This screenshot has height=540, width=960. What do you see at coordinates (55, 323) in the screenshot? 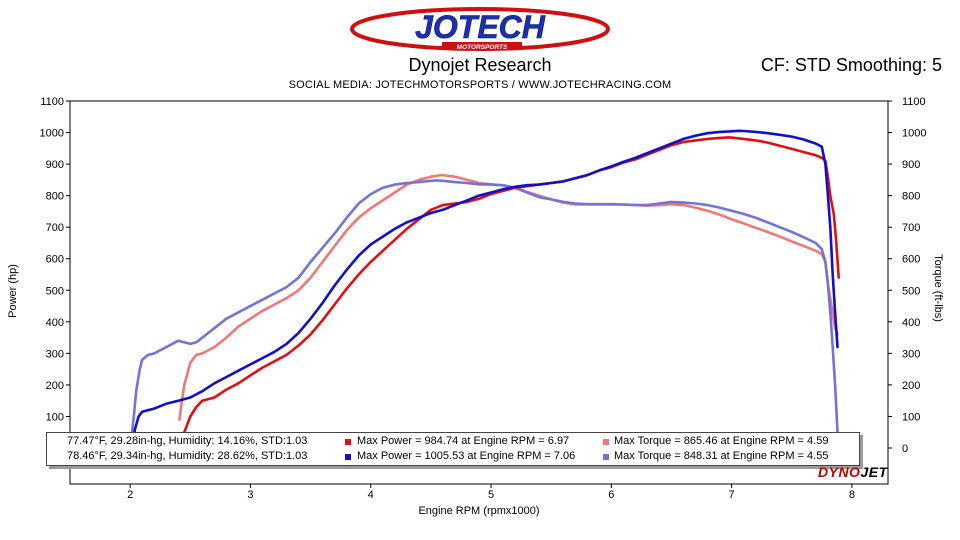
I see `y-tick-label: 400` at bounding box center [55, 323].